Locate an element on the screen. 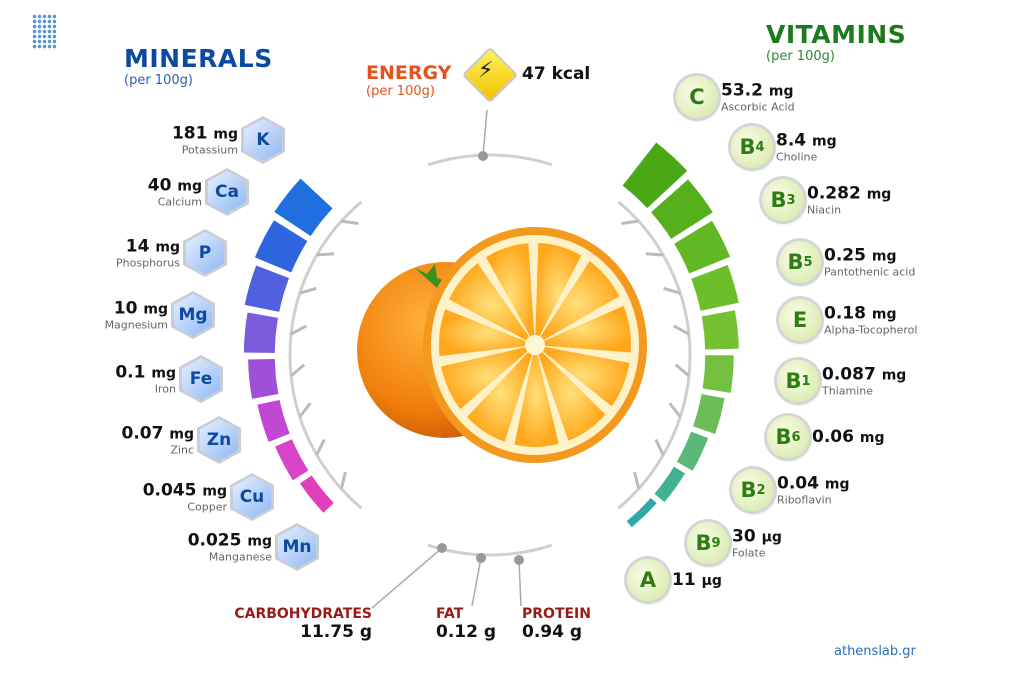 The height and width of the screenshot is (683, 1024). mineral-bar-mn is located at coordinates (317, 494).